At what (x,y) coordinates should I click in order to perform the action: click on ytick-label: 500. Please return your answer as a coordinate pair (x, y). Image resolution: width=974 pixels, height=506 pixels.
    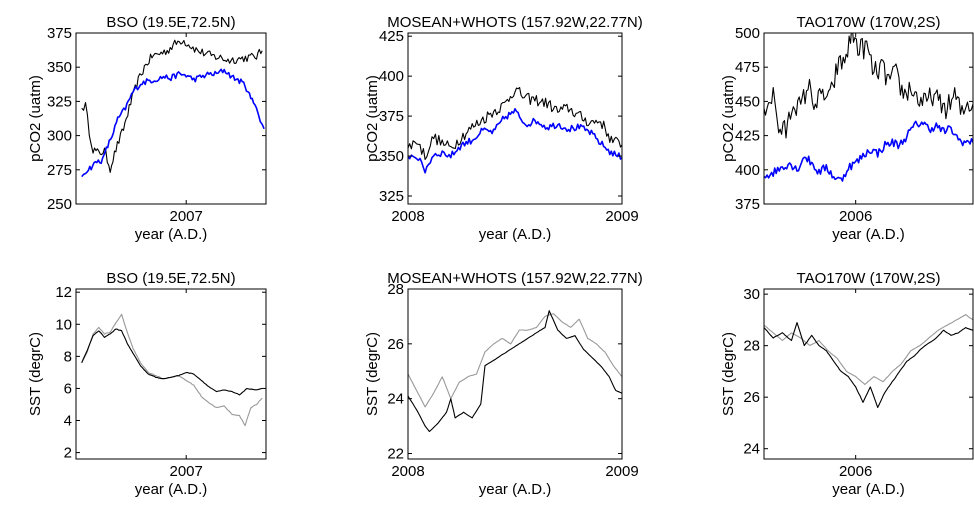
    Looking at the image, I should click on (747, 33).